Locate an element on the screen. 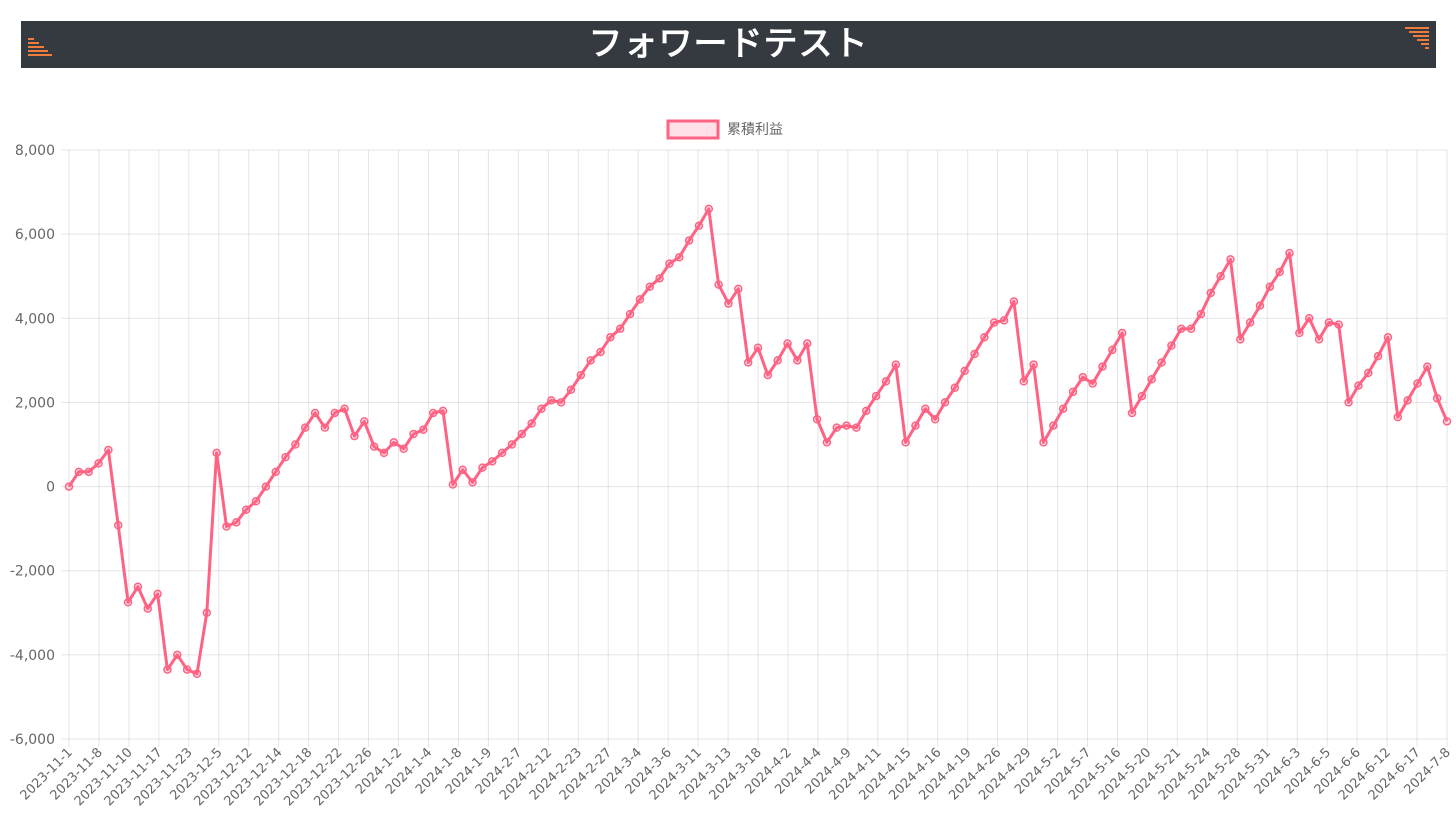 The width and height of the screenshot is (1456, 832). legend: 累積利益 is located at coordinates (724, 129).